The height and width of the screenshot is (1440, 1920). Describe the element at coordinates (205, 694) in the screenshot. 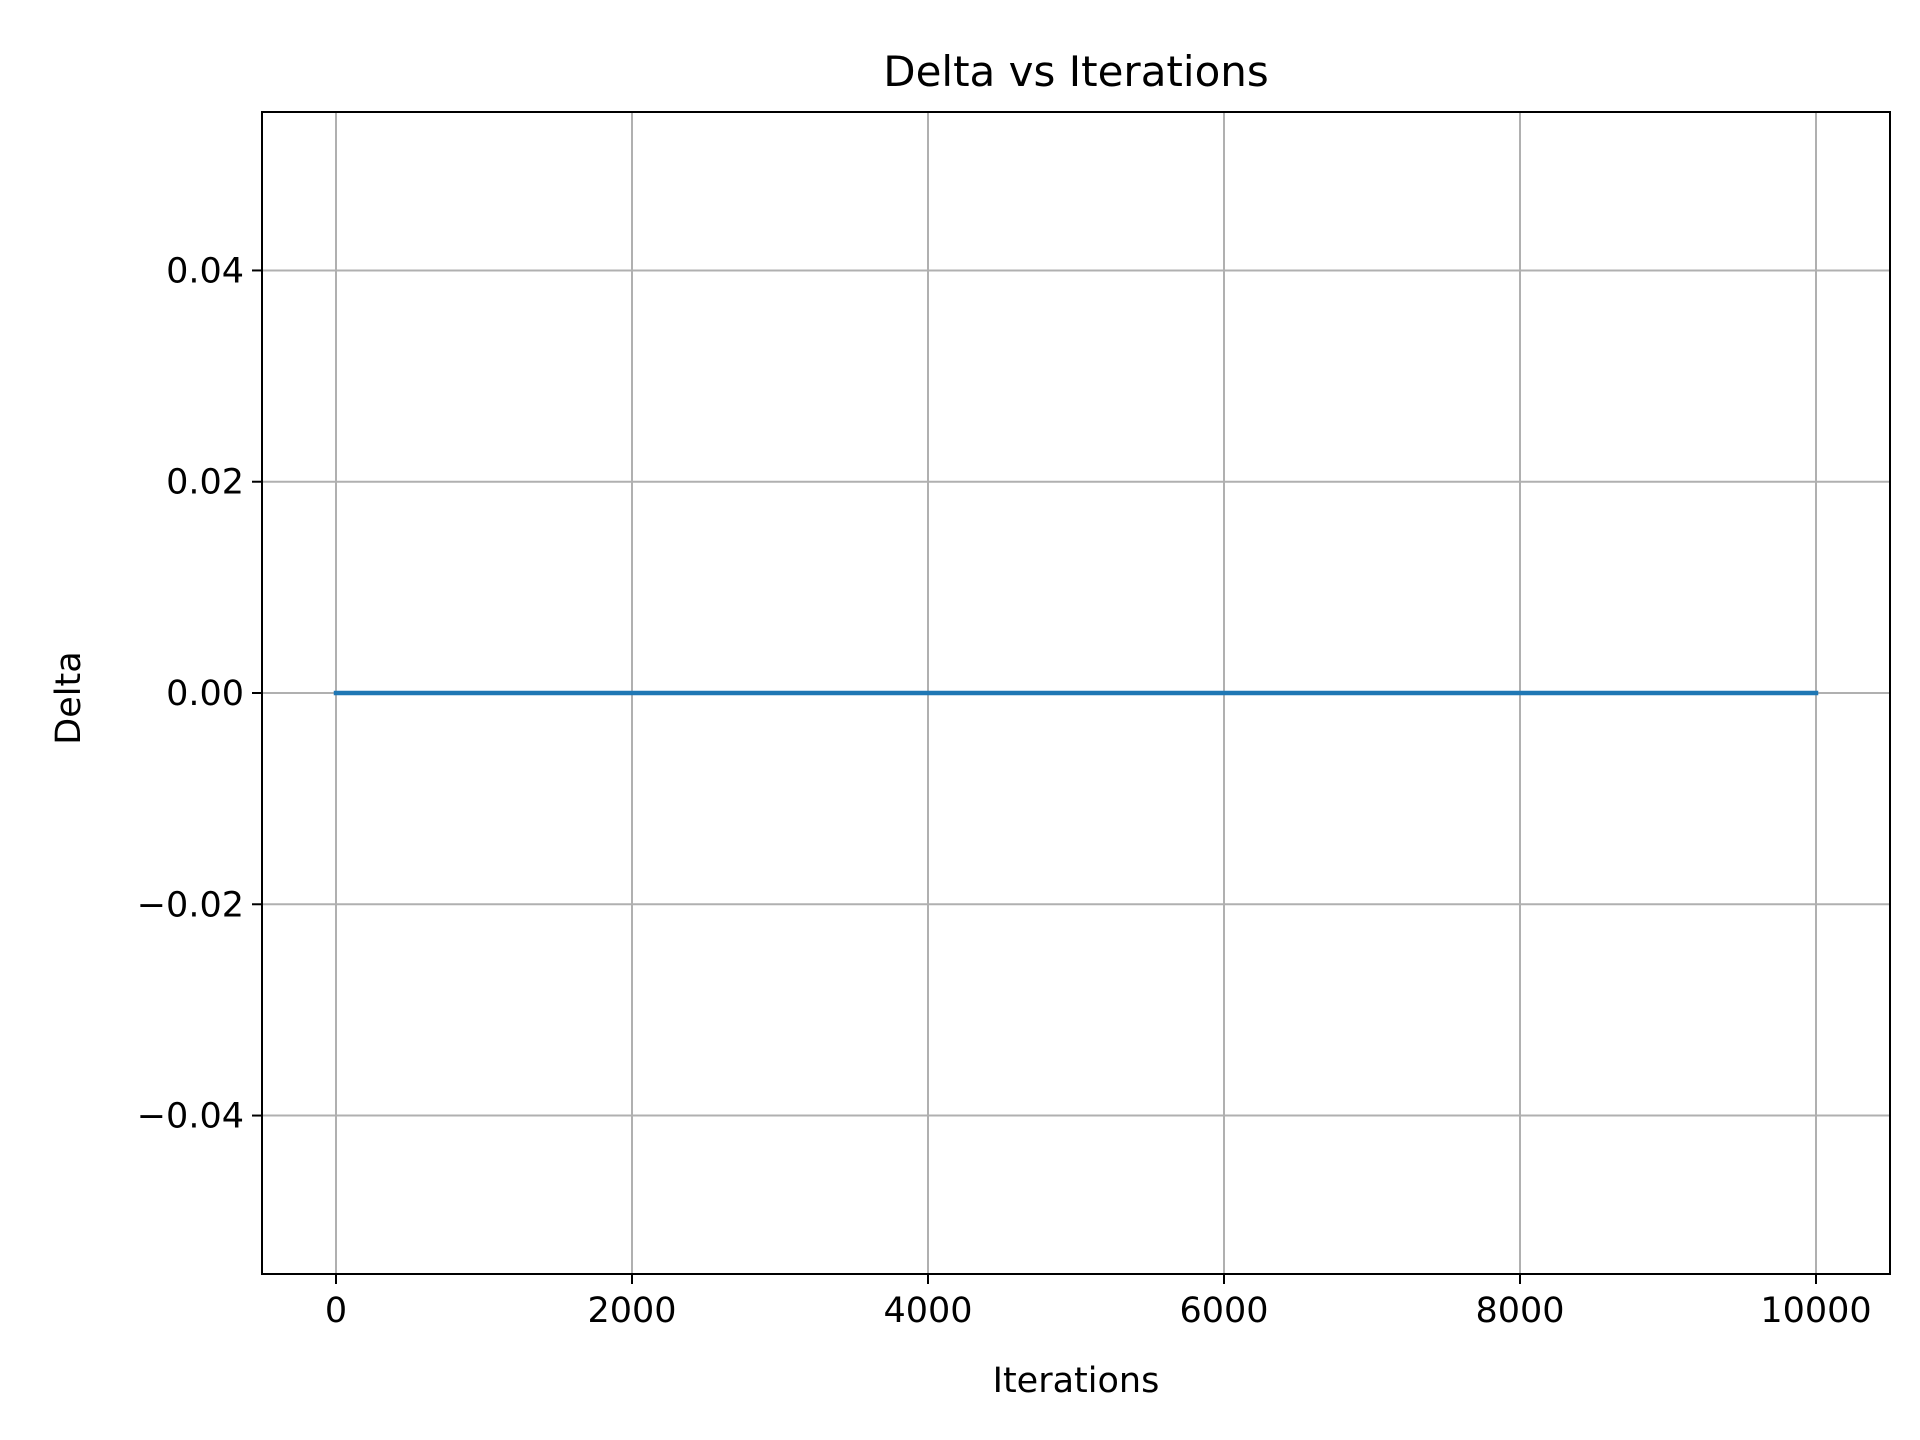

I see `y-tick-label: 0.00` at that location.